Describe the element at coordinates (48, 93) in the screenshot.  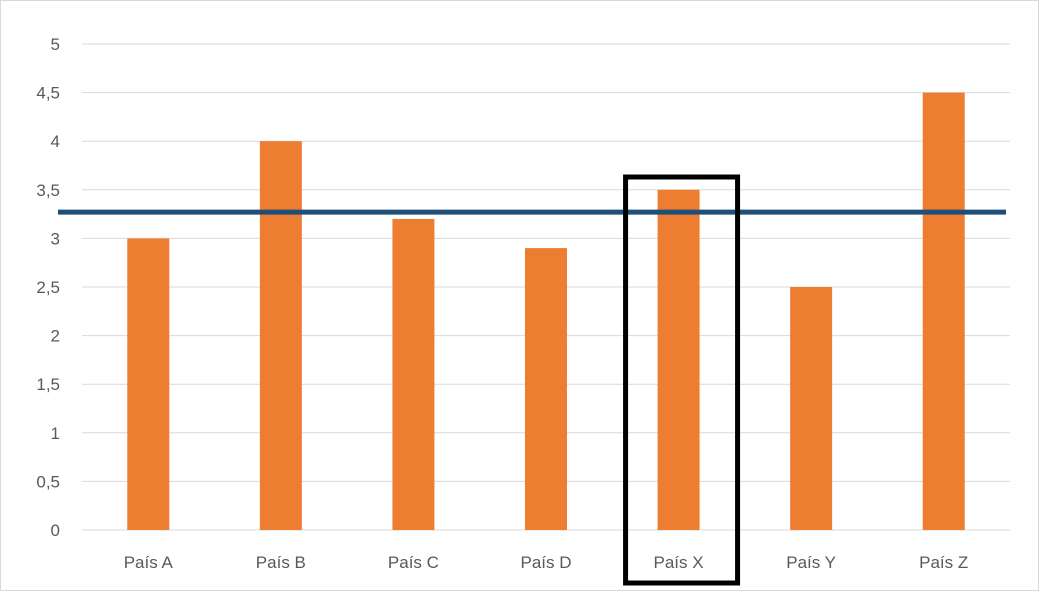
I see `y-tick-label: 4,5` at that location.